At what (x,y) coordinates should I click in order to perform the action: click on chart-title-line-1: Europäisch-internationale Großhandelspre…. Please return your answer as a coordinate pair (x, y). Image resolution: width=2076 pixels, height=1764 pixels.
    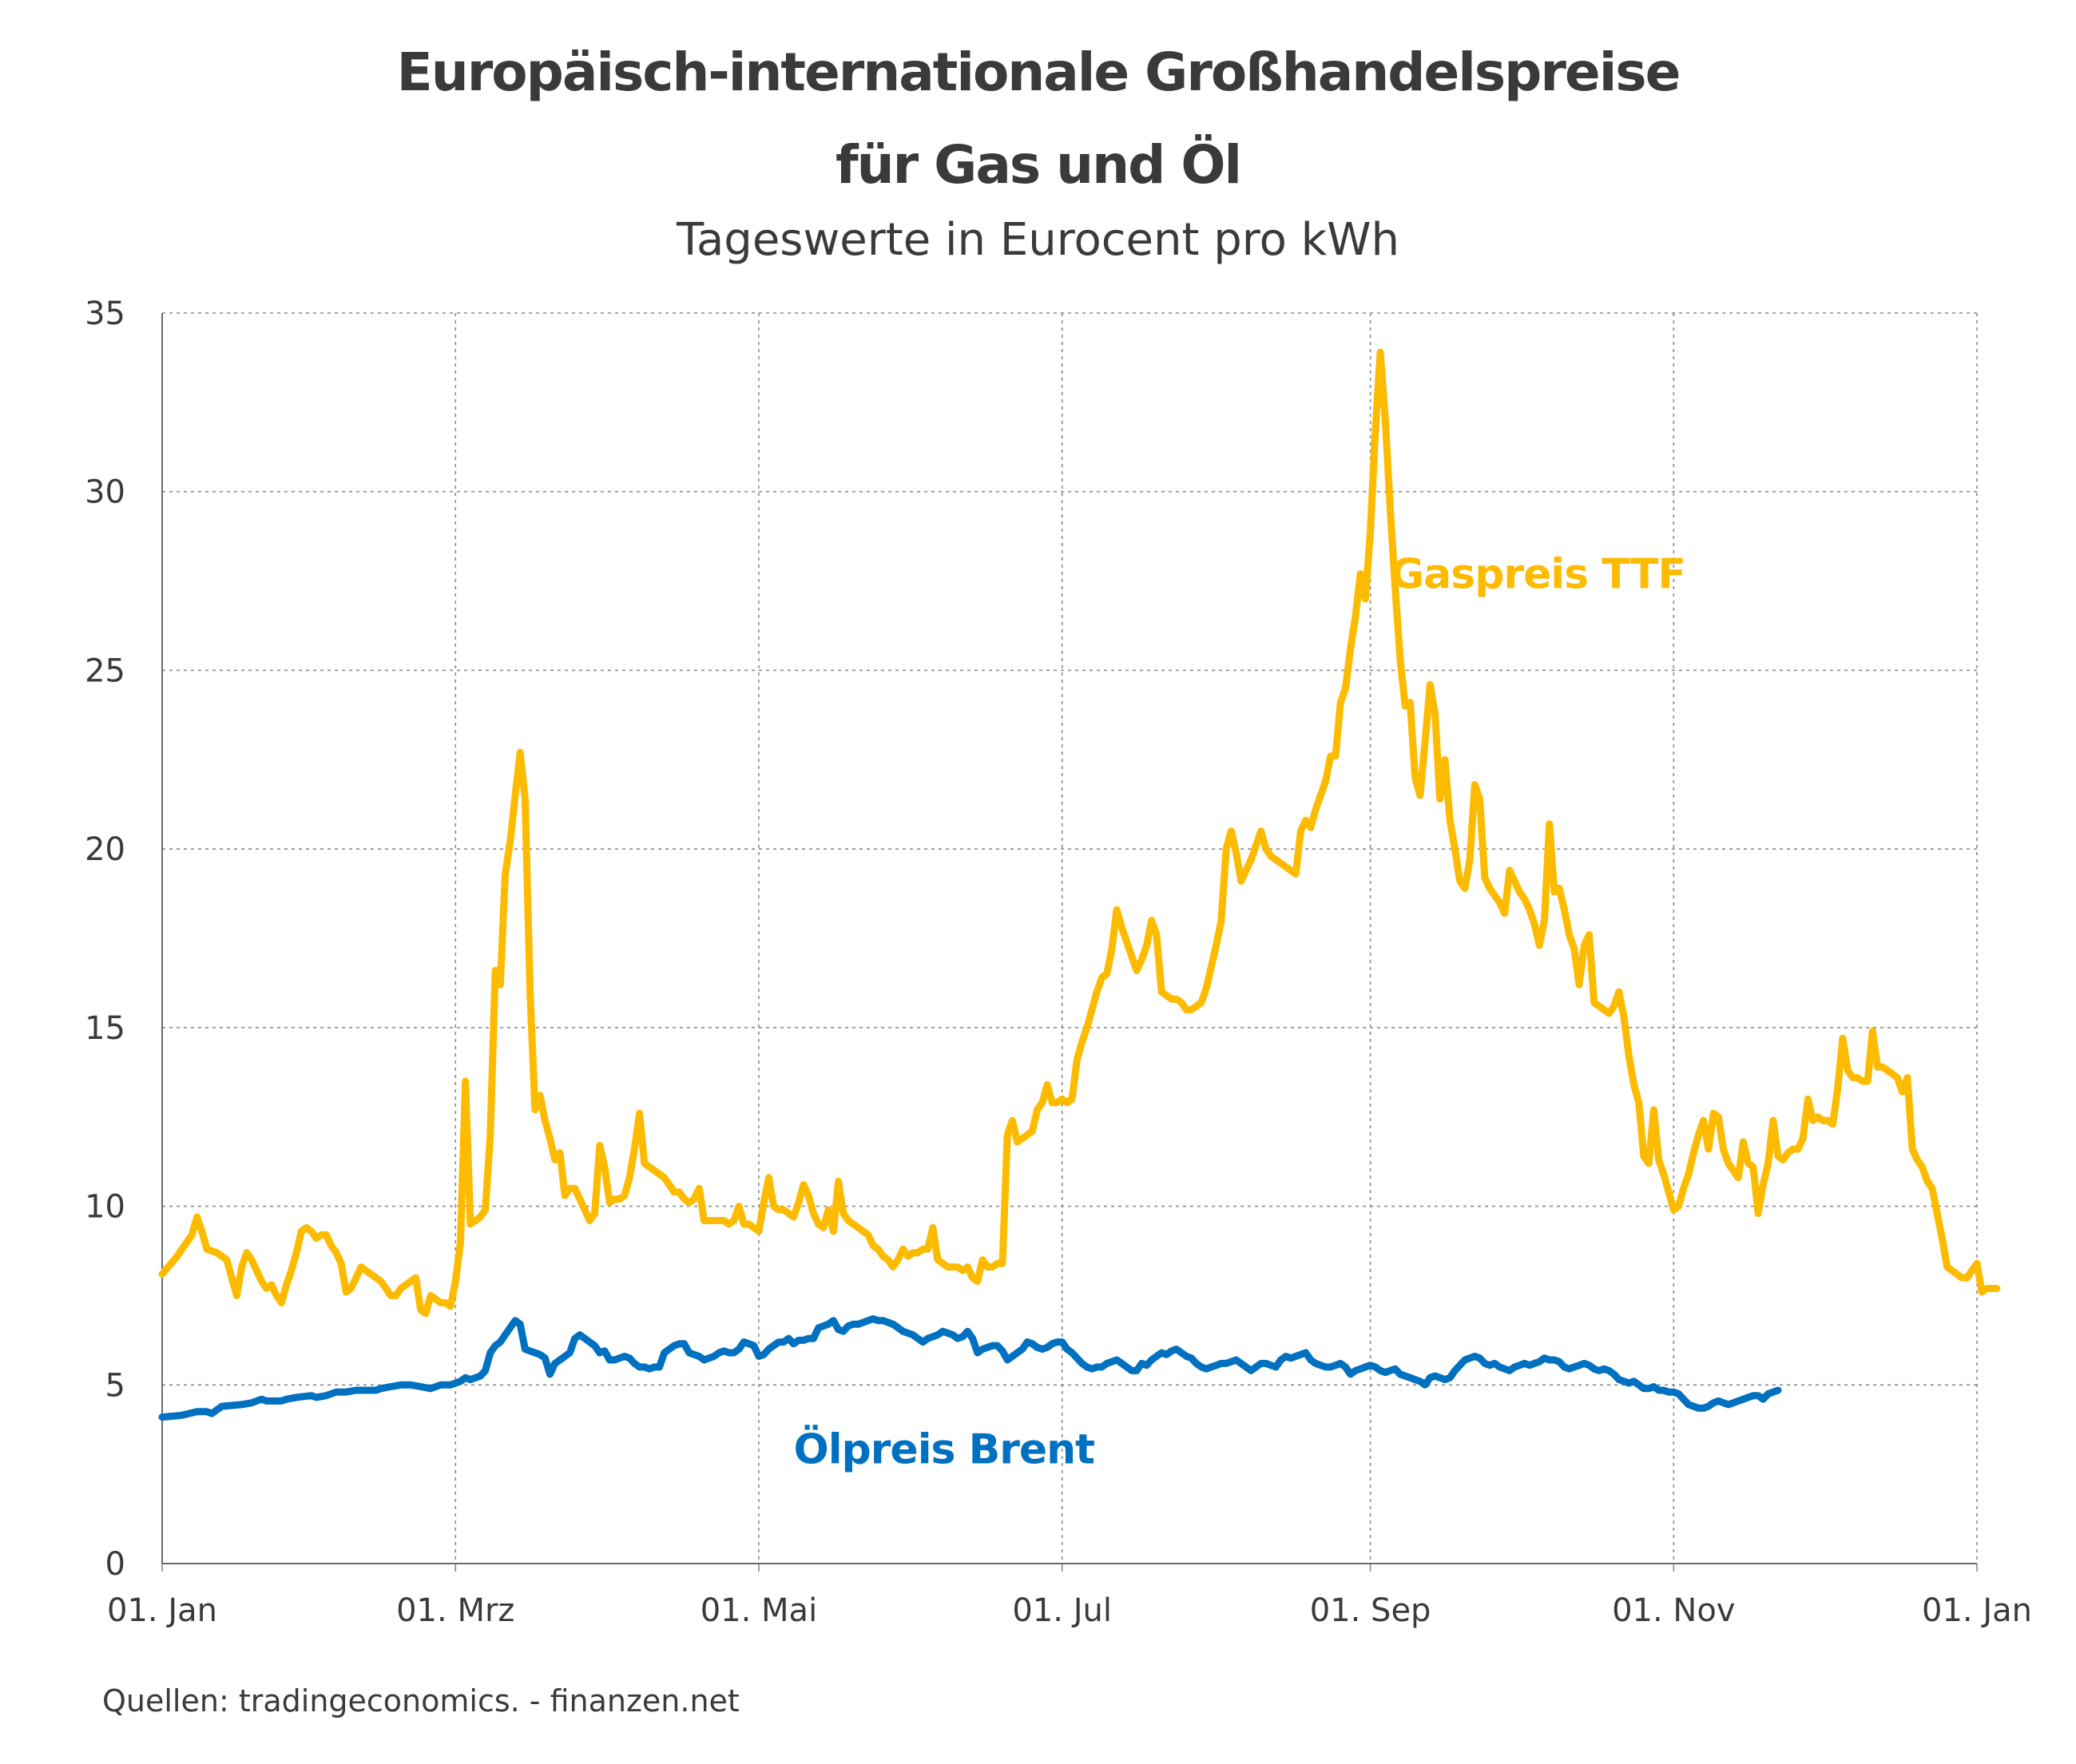
    Looking at the image, I should click on (1038, 72).